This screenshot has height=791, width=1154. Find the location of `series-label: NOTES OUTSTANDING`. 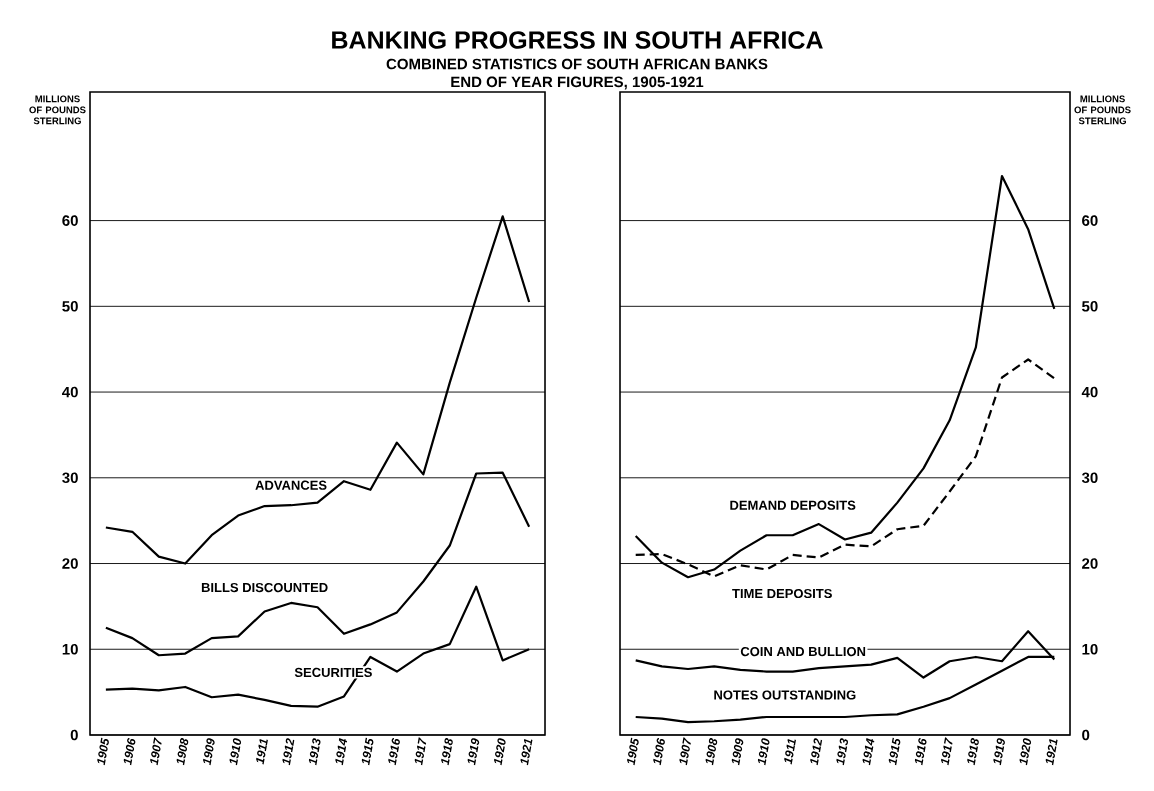

series-label: NOTES OUTSTANDING is located at coordinates (785, 695).